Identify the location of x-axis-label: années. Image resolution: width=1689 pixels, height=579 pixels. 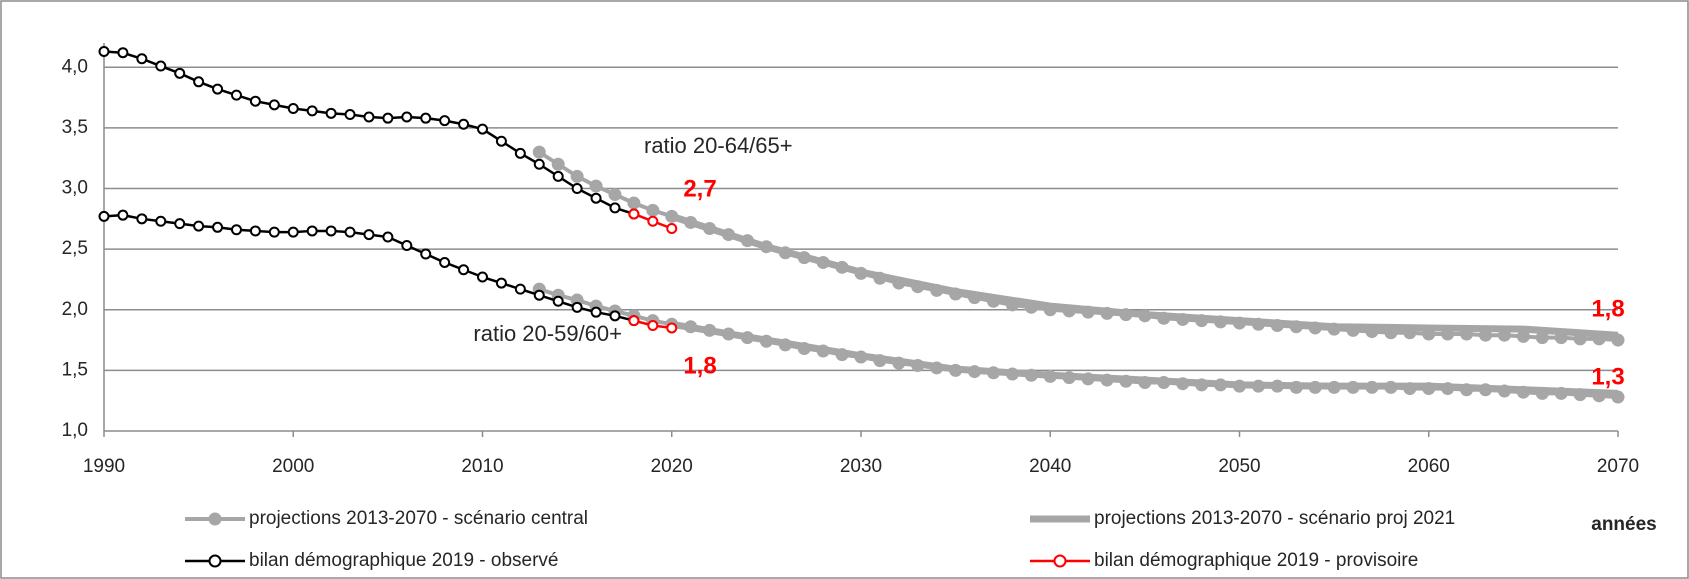
(1623, 524).